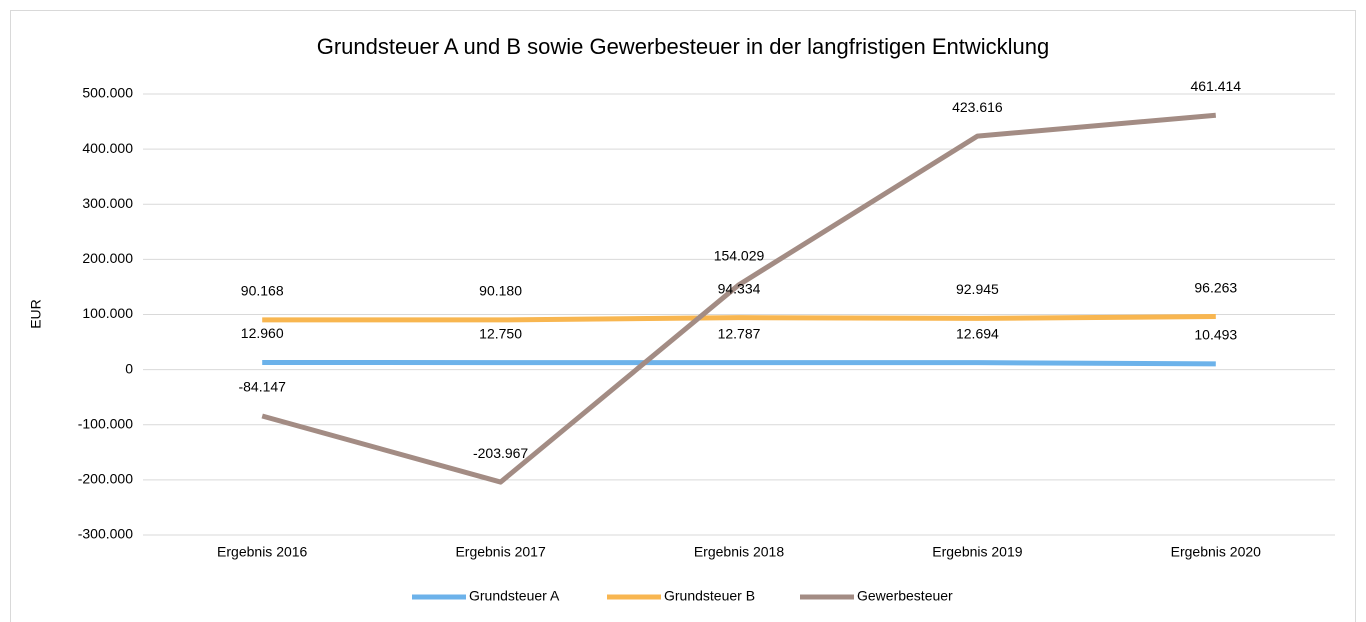 This screenshot has height=622, width=1366. I want to click on data-label: 12.960, so click(262, 333).